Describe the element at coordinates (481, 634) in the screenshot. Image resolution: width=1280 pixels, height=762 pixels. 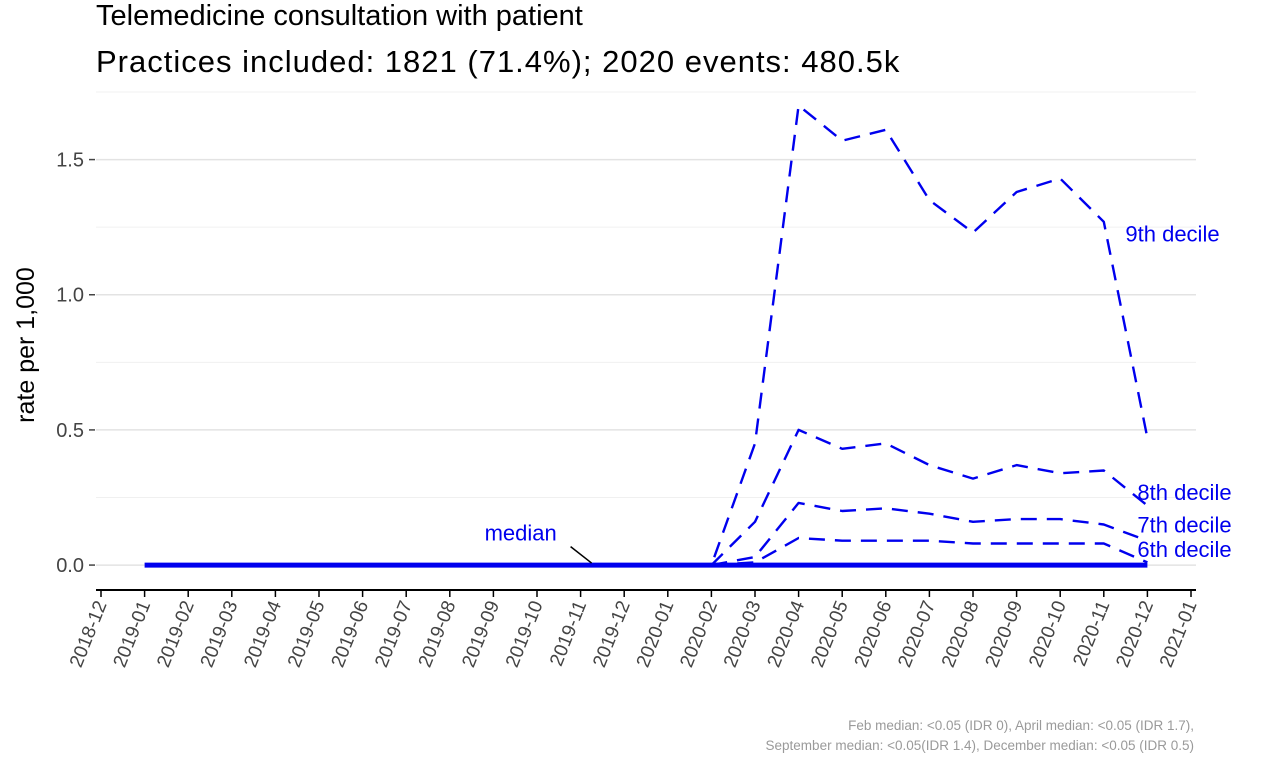
I see `x-tick-label: 2019-09` at that location.